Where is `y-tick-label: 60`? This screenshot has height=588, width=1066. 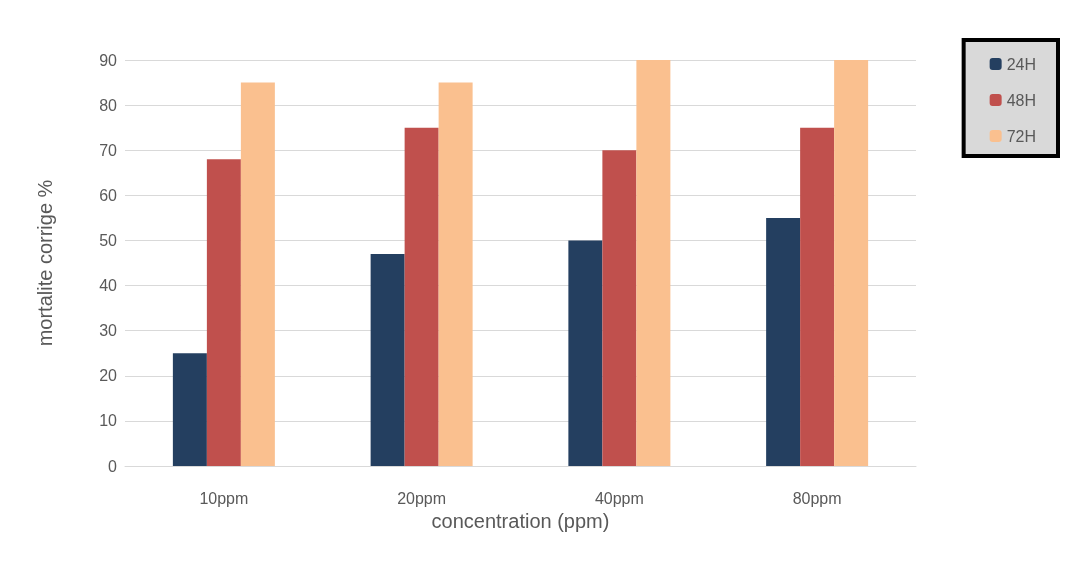 y-tick-label: 60 is located at coordinates (108, 195).